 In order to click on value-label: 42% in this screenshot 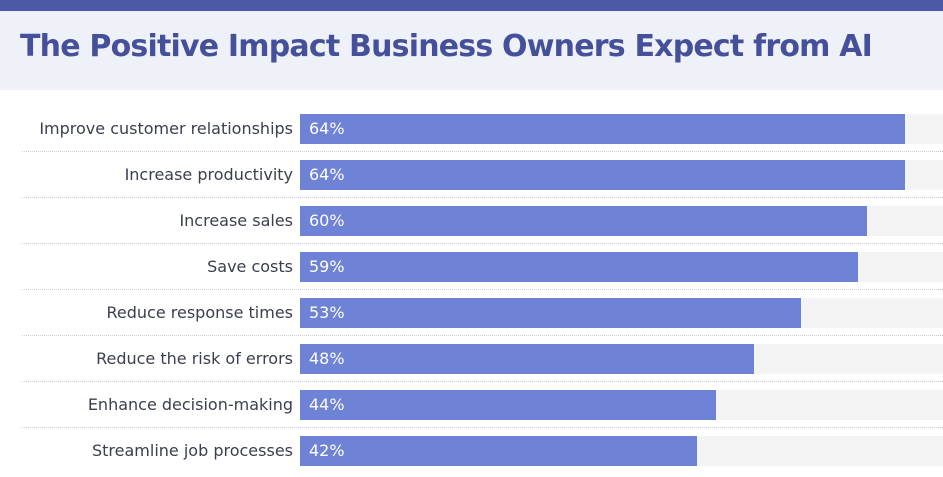, I will do `click(327, 450)`.